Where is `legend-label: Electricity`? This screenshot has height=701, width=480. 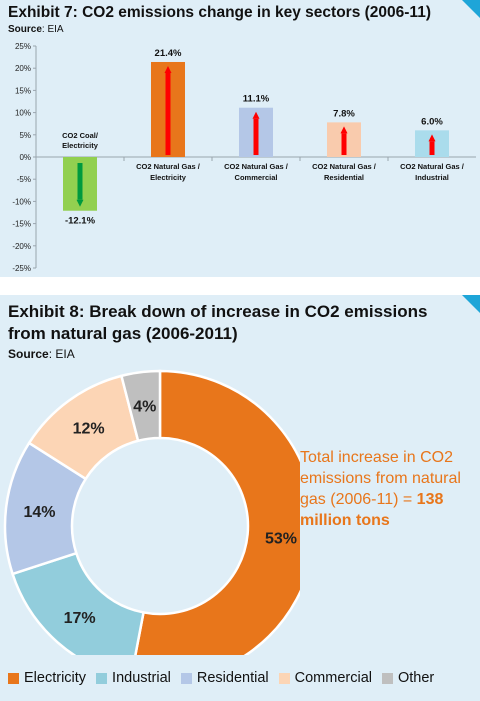
legend-label: Electricity is located at coordinates (55, 678).